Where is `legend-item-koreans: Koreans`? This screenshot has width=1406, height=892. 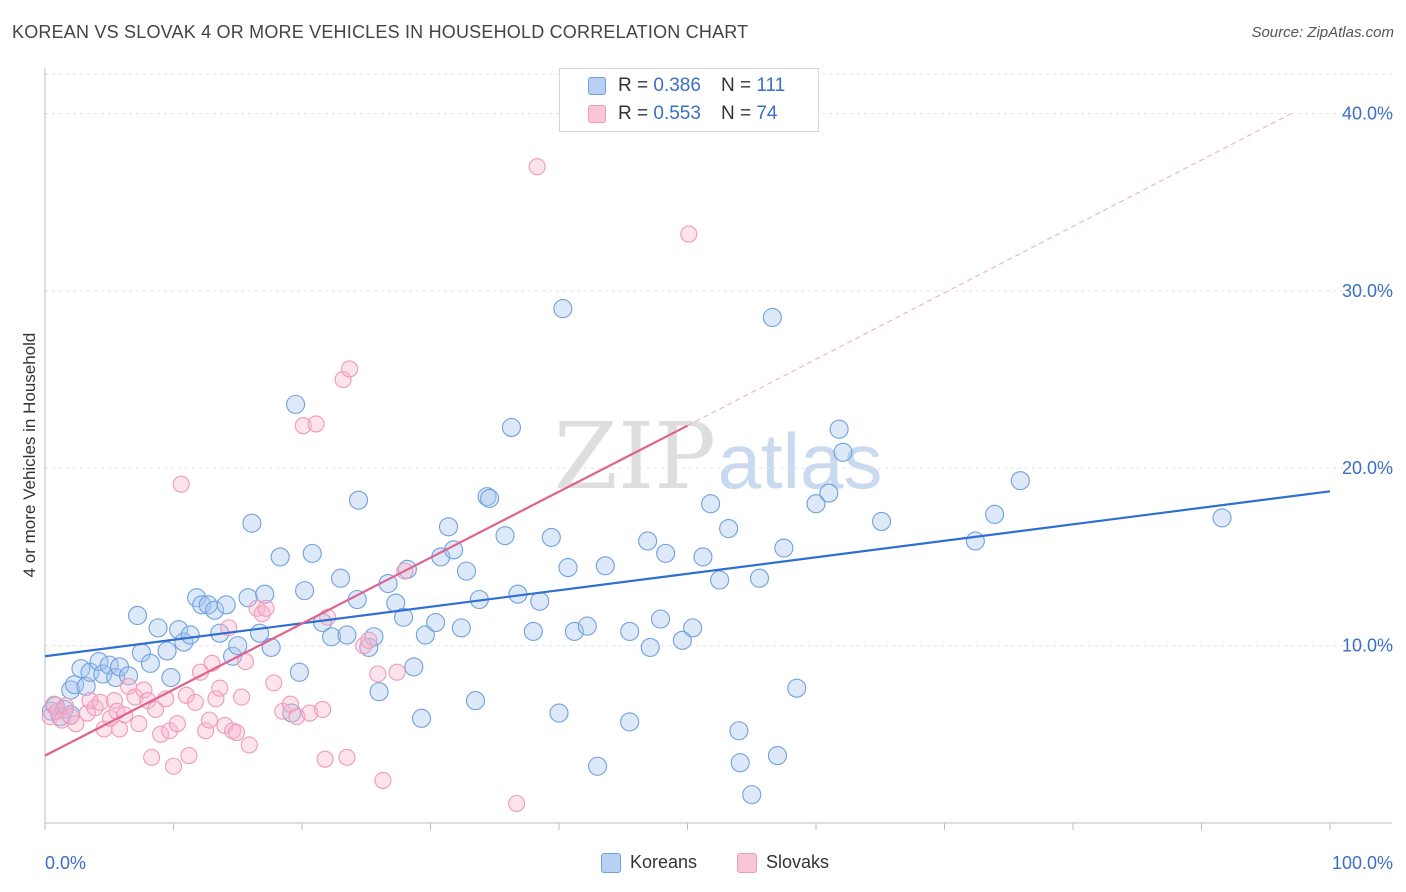 legend-item-koreans: Koreans is located at coordinates (649, 862).